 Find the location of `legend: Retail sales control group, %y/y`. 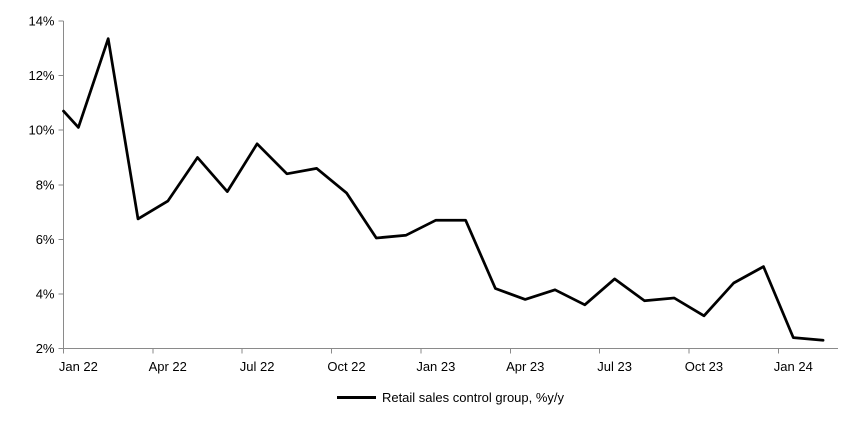

legend: Retail sales control group, %y/y is located at coordinates (450, 397).